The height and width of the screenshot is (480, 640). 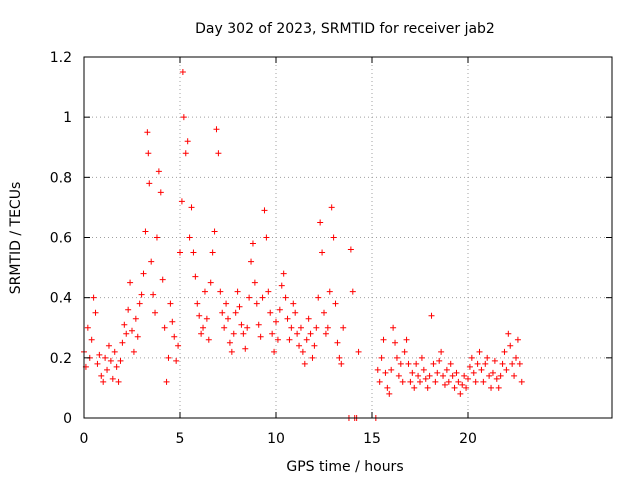 I want to click on y-tick-label: 0.2, so click(x=61, y=359).